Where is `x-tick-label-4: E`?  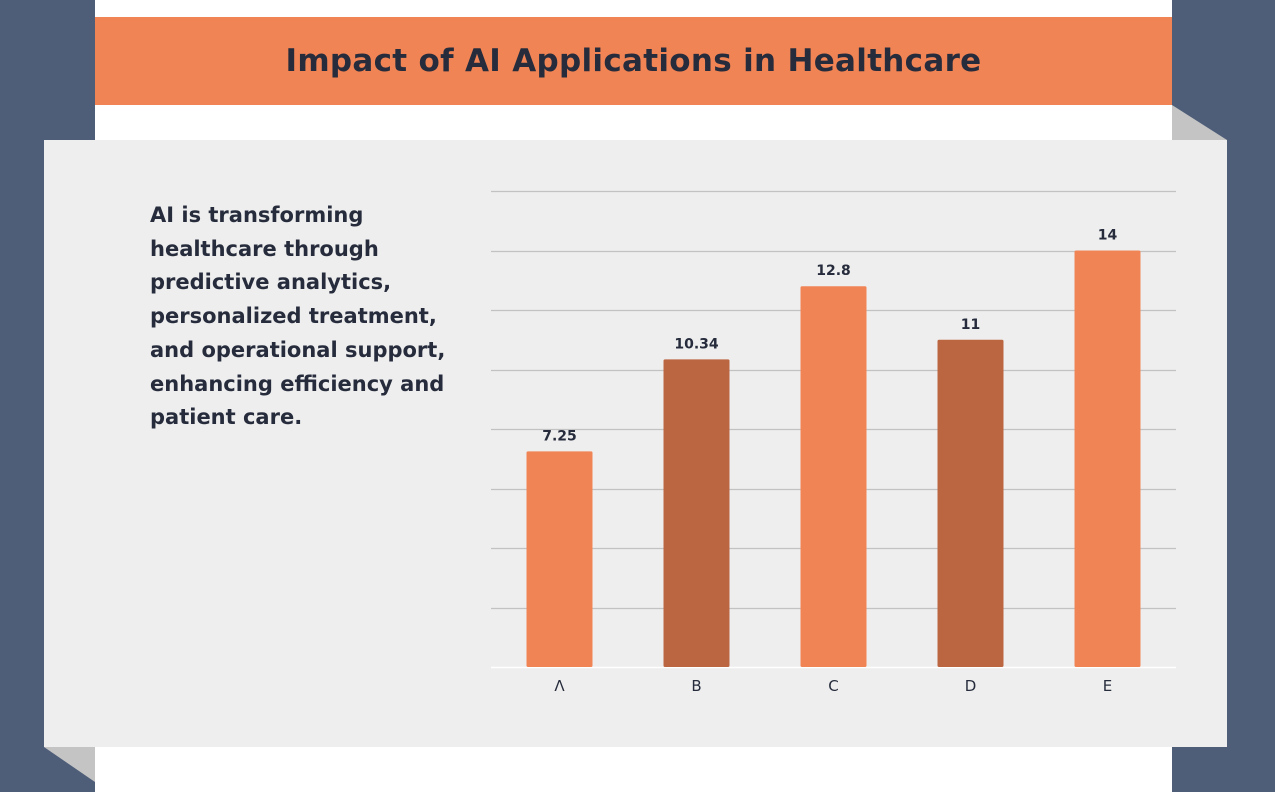 x-tick-label-4: E is located at coordinates (1107, 686).